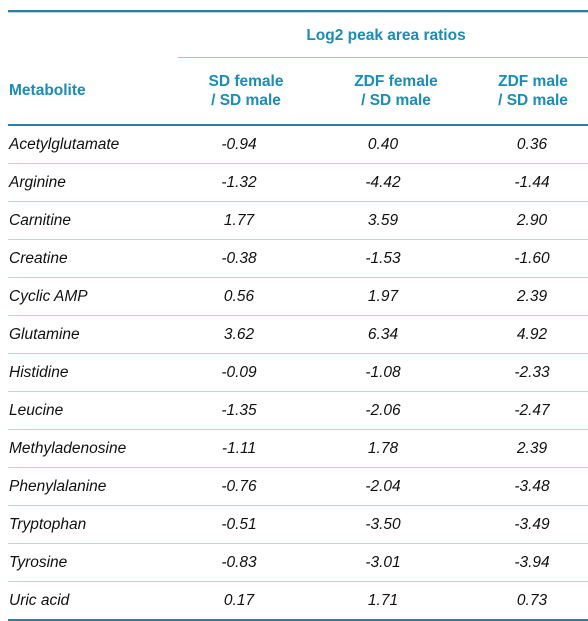 Image resolution: width=588 pixels, height=621 pixels. Describe the element at coordinates (396, 486) in the screenshot. I see `cell-zdf-female-sd-male: -2.04` at that location.